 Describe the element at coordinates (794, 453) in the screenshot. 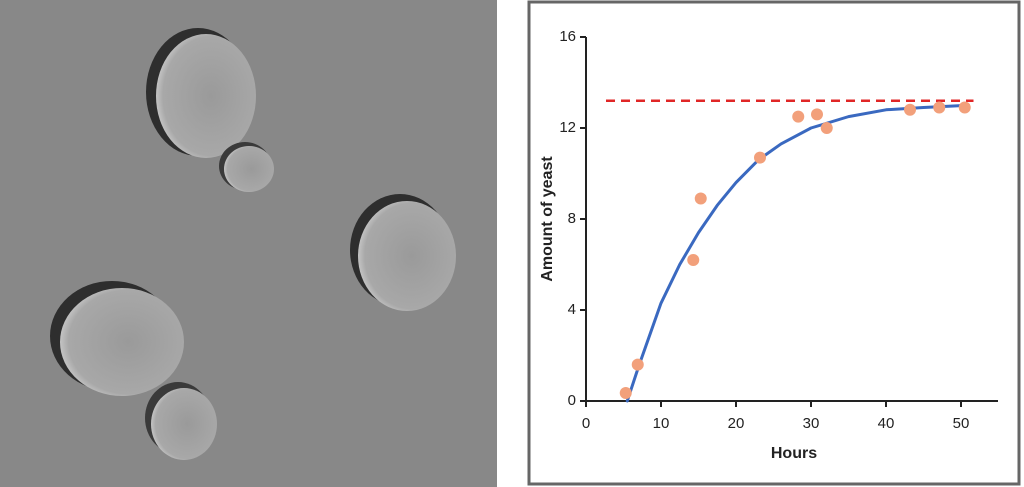

I see `x-axis-title: Hours` at that location.